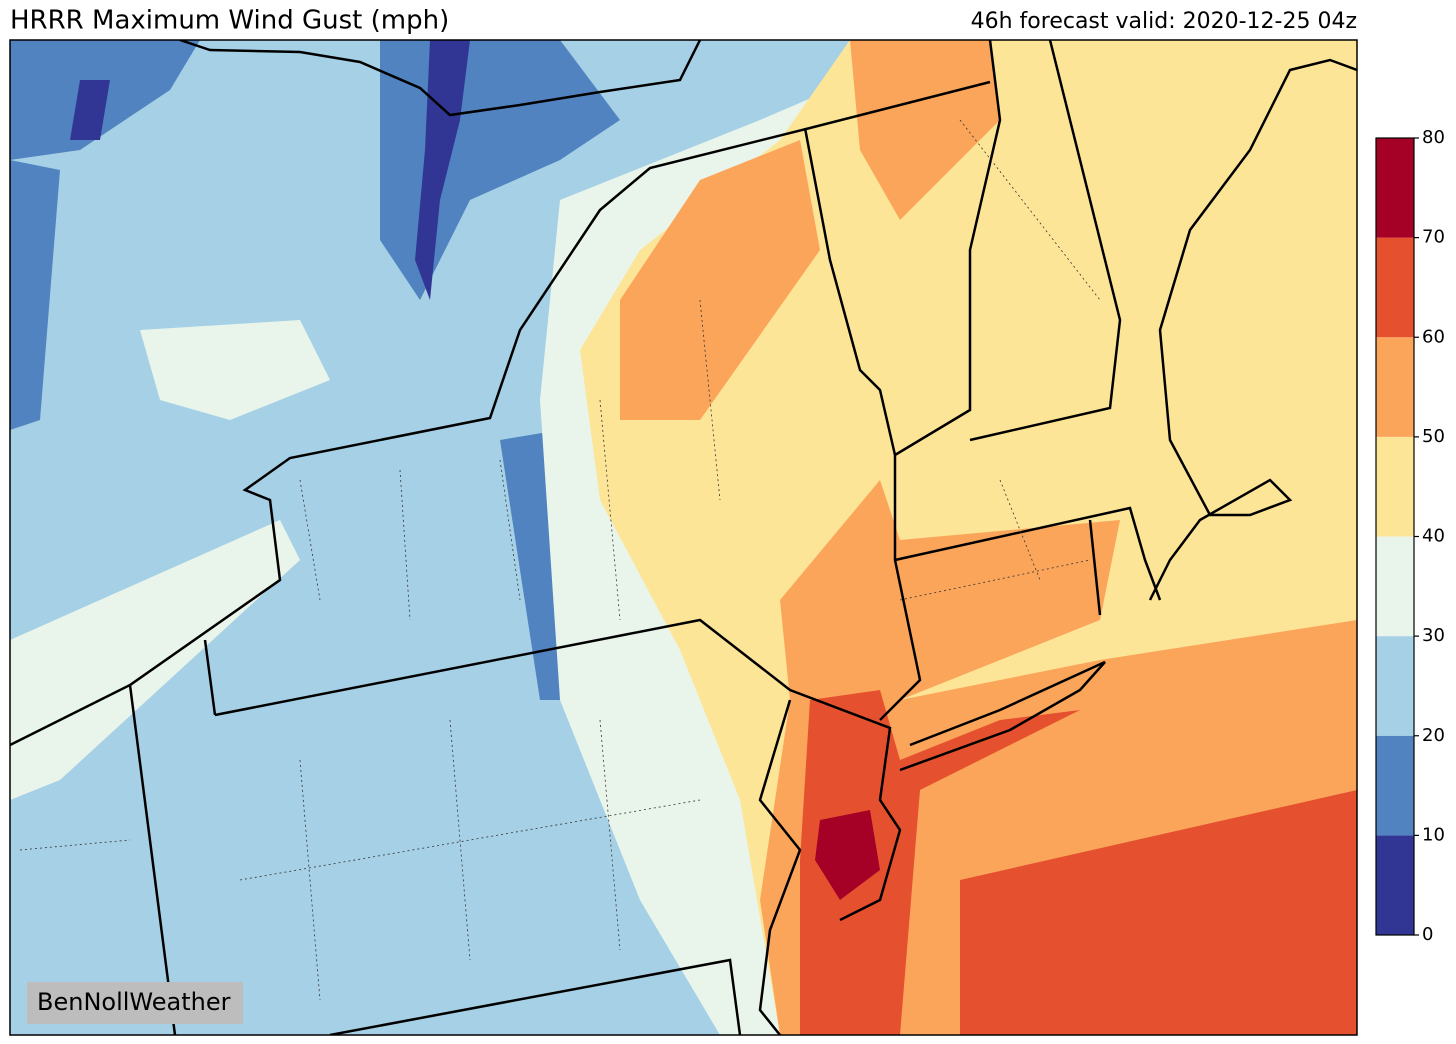 The image size is (1456, 1044). What do you see at coordinates (1433, 735) in the screenshot?
I see `colorbar-tick-label: 20` at bounding box center [1433, 735].